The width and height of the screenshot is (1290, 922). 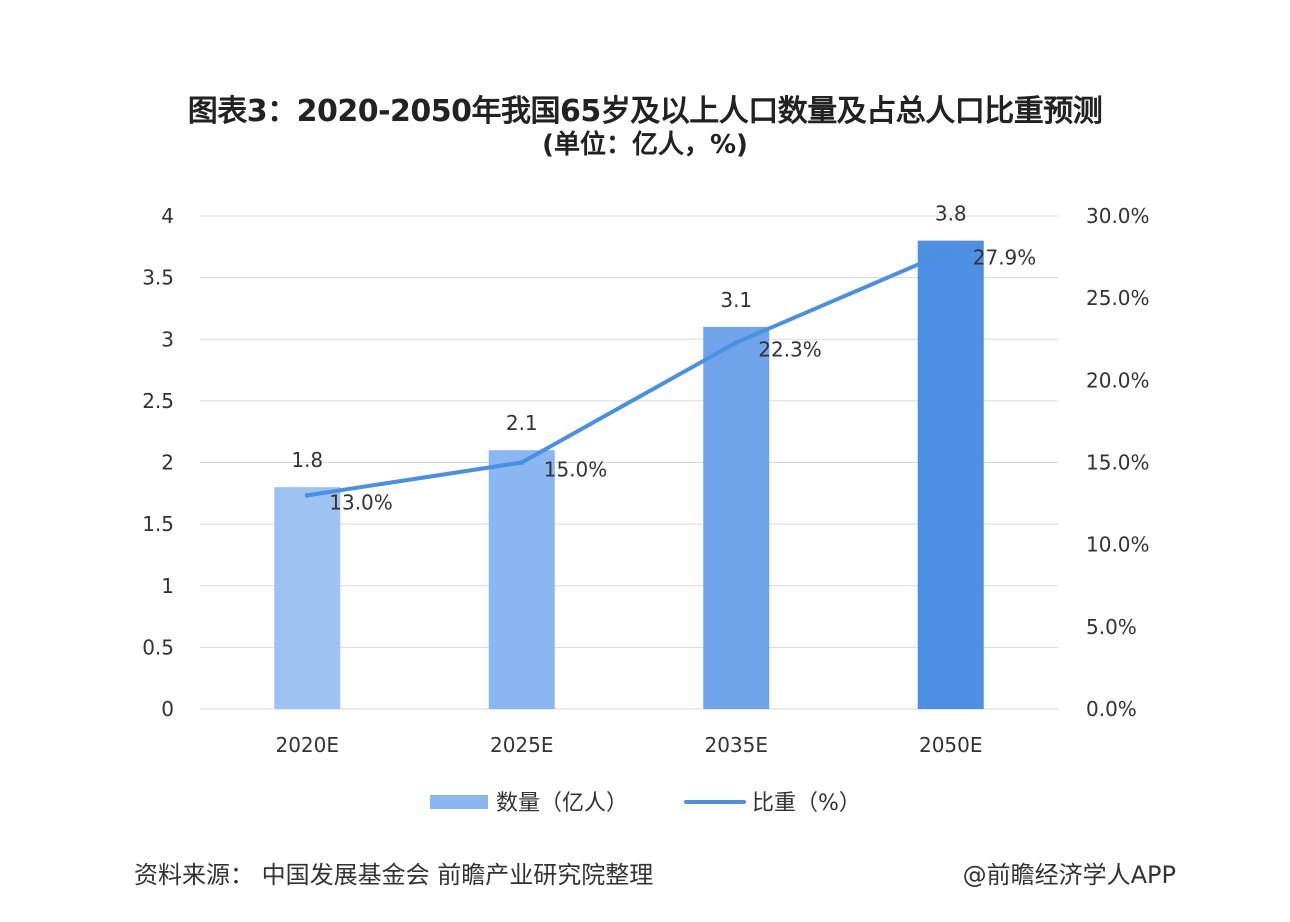 What do you see at coordinates (158, 524) in the screenshot?
I see `left-tick-label: 1.5` at bounding box center [158, 524].